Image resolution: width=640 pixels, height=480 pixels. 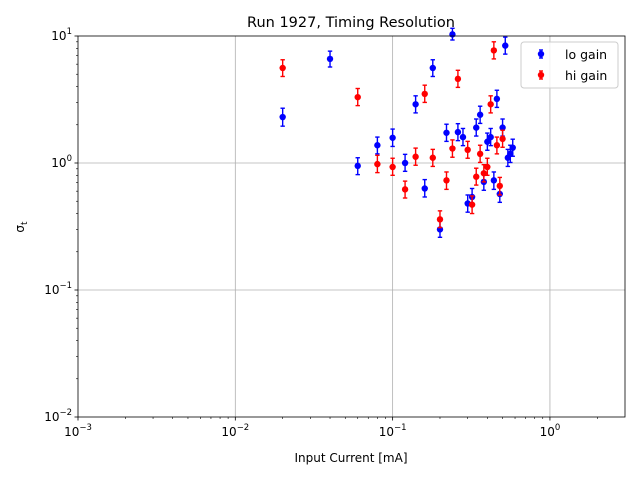 I want to click on y-tick-label-exponent: 1, so click(x=69, y=32).